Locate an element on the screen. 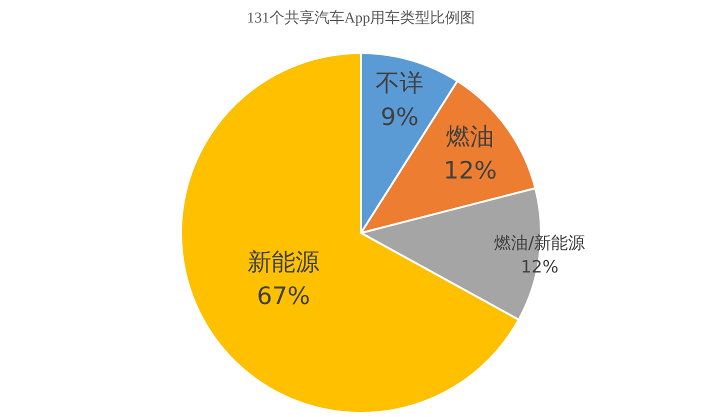 The width and height of the screenshot is (722, 417). slice-label: 不详 is located at coordinates (400, 82).